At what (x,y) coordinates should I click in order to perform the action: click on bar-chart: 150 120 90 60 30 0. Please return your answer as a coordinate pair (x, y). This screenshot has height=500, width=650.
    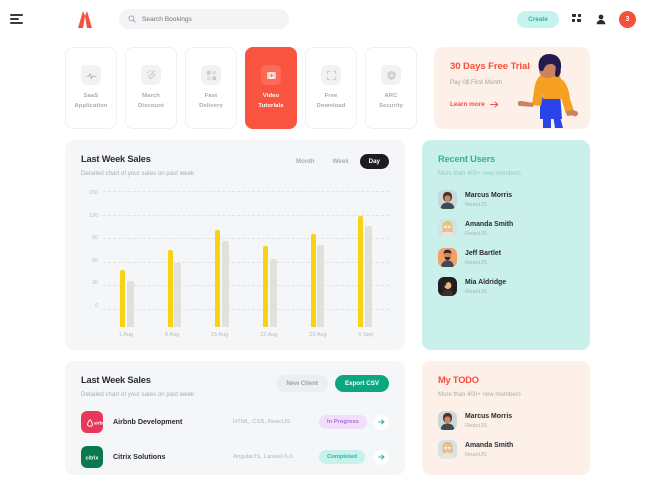
    Looking at the image, I should click on (235, 258).